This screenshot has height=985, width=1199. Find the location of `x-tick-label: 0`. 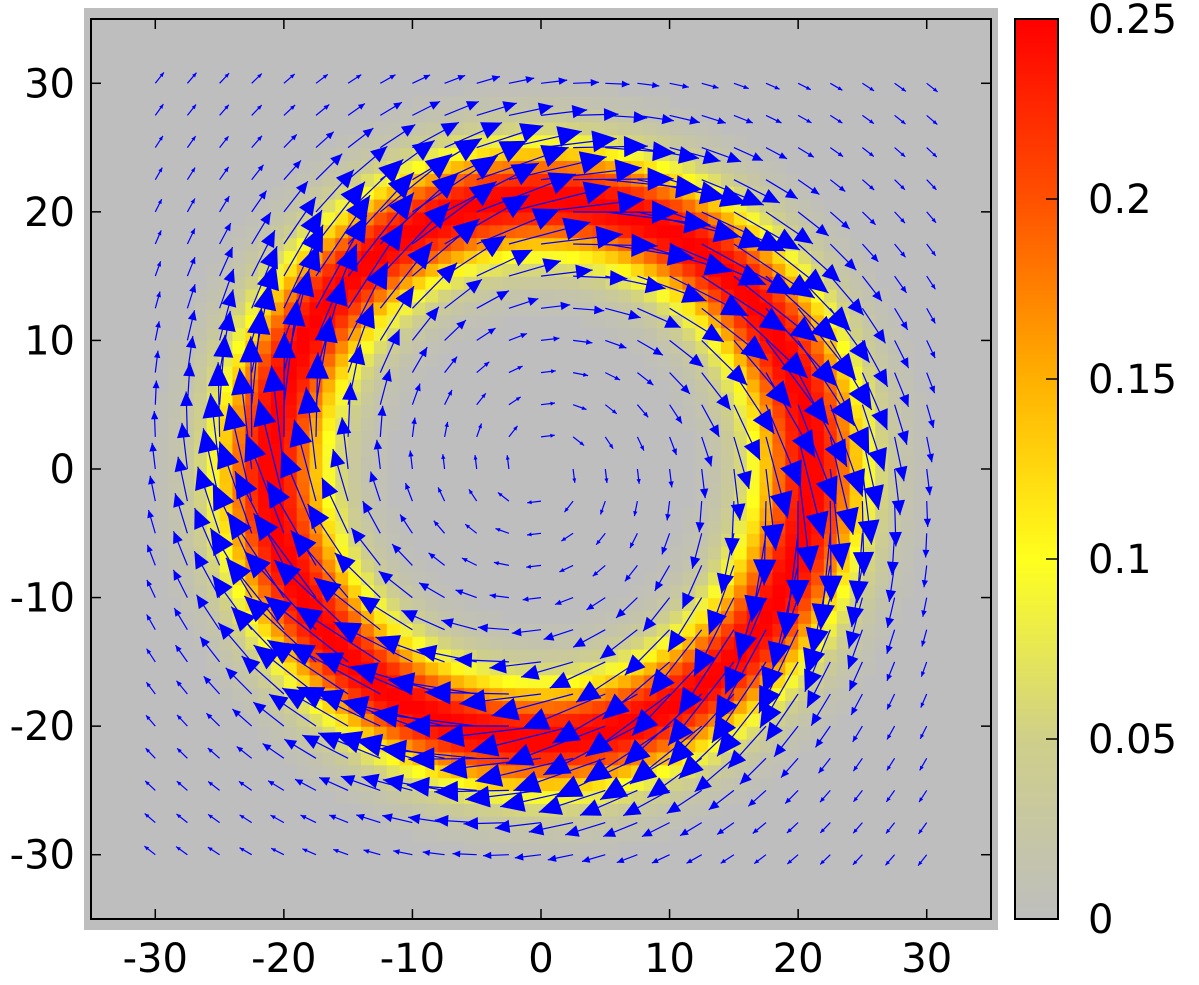

x-tick-label: 0 is located at coordinates (540, 959).